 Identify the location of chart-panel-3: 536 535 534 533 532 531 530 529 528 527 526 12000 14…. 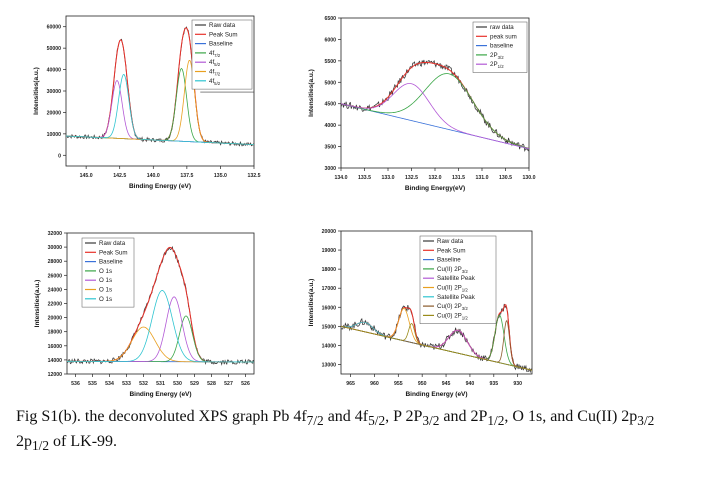
(144, 314).